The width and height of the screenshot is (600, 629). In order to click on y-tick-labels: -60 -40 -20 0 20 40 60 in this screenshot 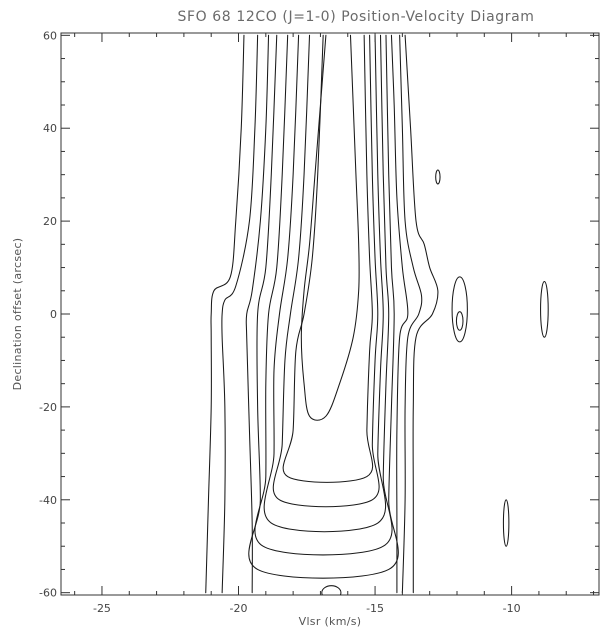, I will do `click(48, 314)`.